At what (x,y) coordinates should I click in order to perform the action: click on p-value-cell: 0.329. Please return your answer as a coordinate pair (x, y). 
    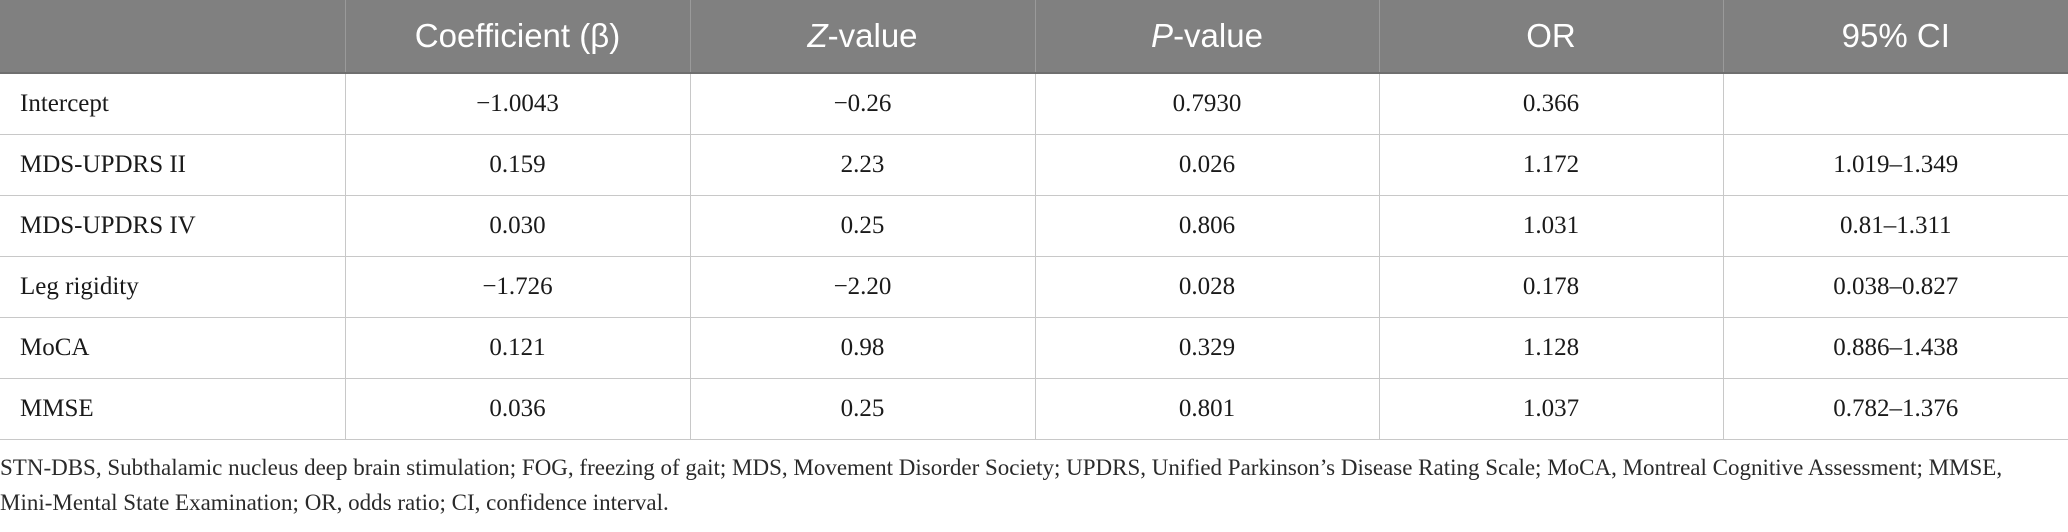
    Looking at the image, I should click on (1207, 348).